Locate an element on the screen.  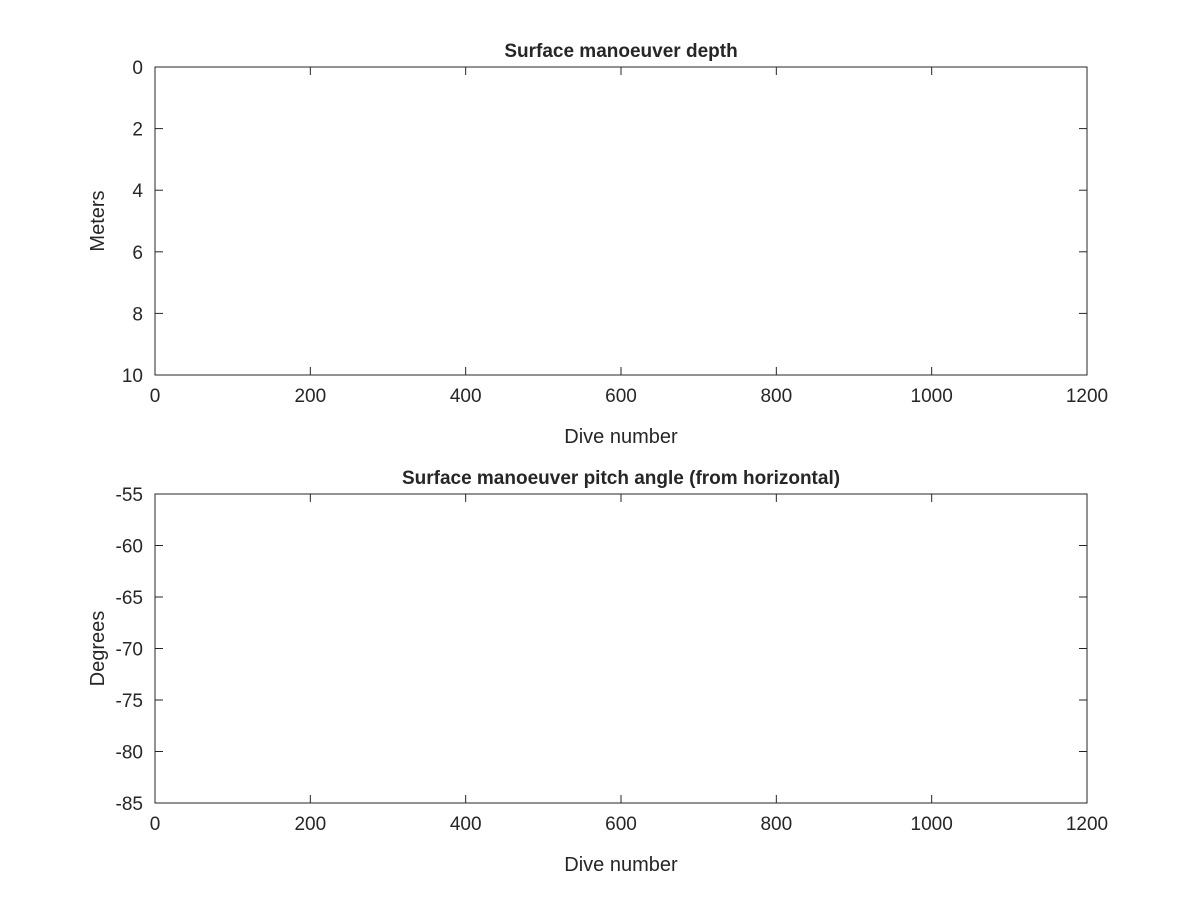
y-tick-label: -55 is located at coordinates (129, 495).